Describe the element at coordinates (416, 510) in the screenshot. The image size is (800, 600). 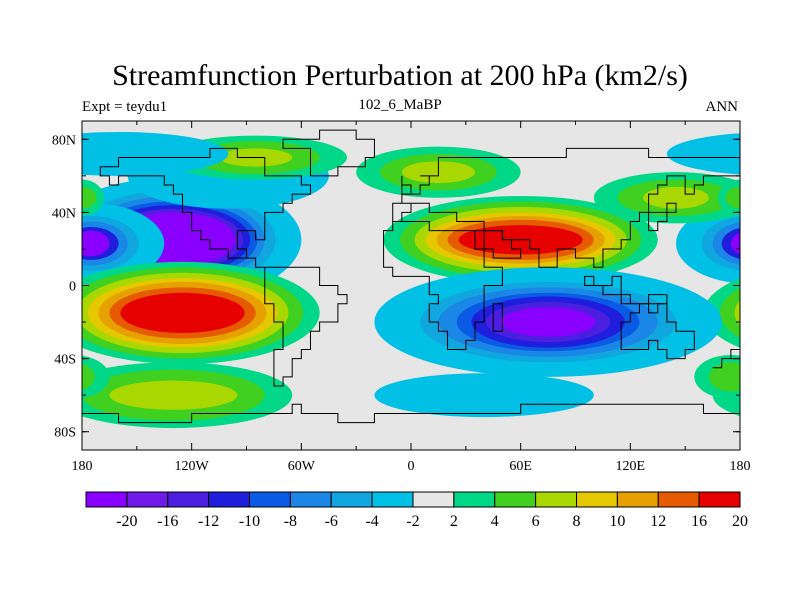
I see `colorbar: -20 -16 -12 -10 -8 -6 -4 -2 2 4 6 8 10 12 16 20` at that location.